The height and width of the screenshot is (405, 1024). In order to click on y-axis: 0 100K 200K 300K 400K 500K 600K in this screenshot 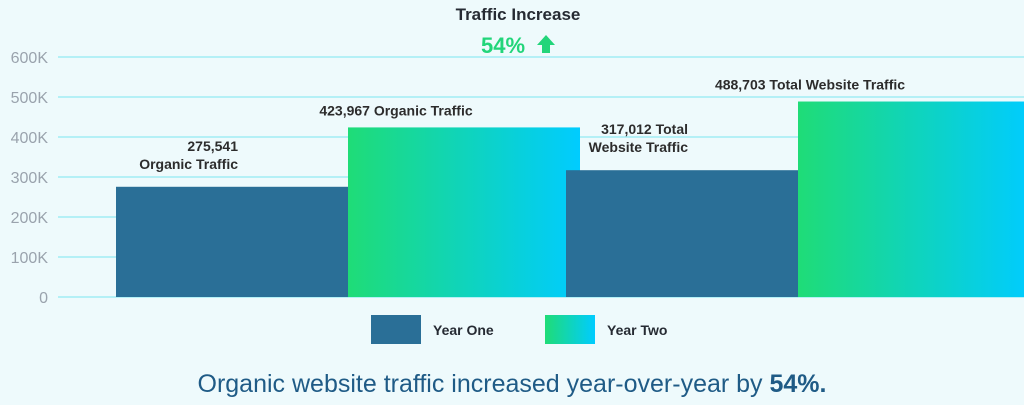, I will do `click(30, 178)`.